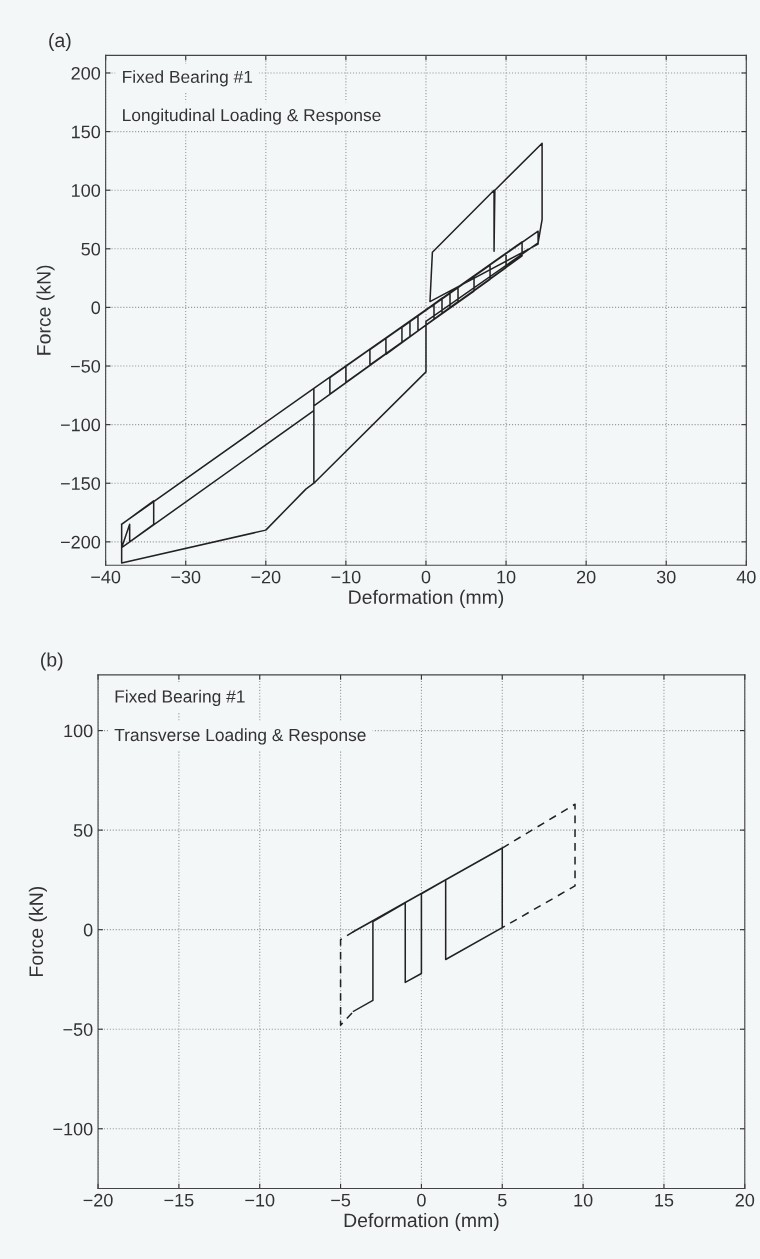 This screenshot has width=760, height=1259. I want to click on x-tick-label: −40, so click(106, 577).